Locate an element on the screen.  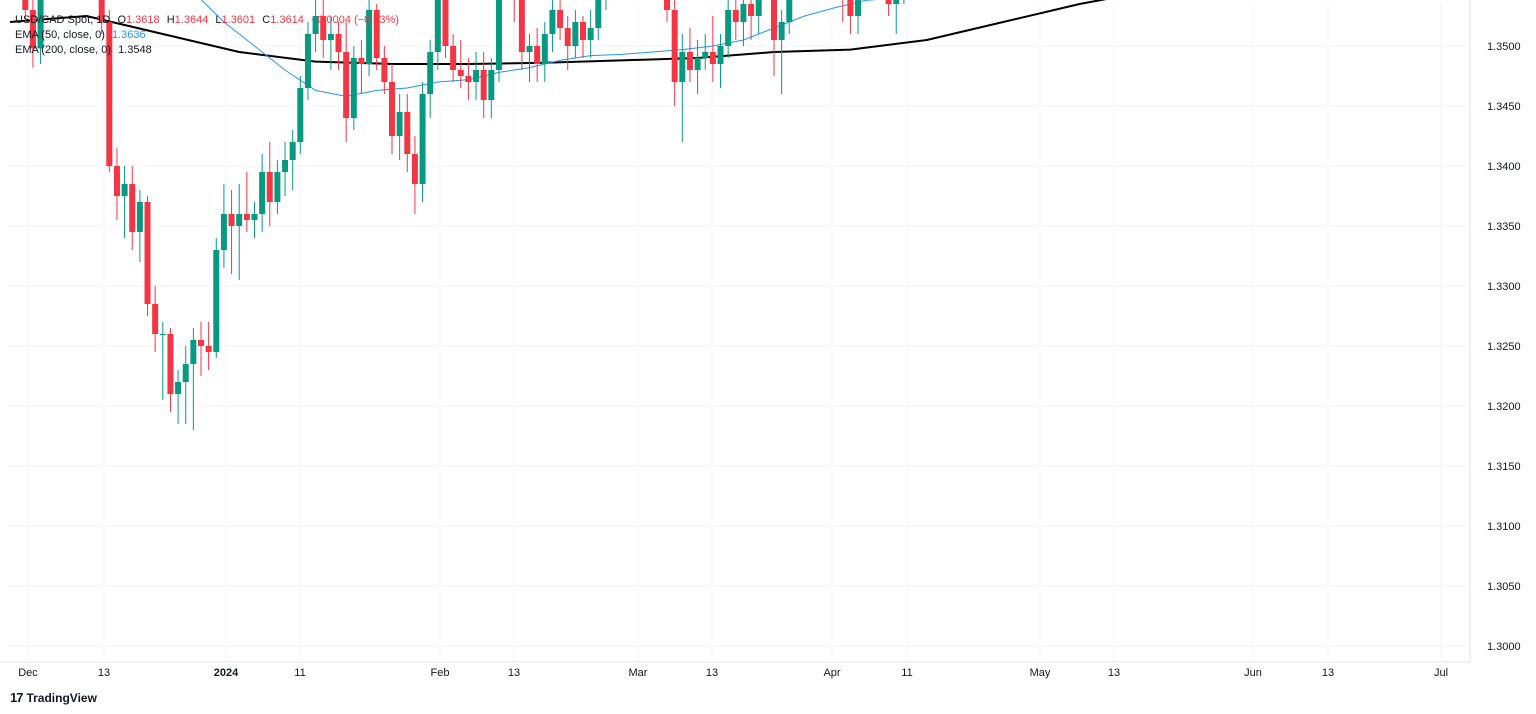
x-tick-label: Mar is located at coordinates (638, 673).